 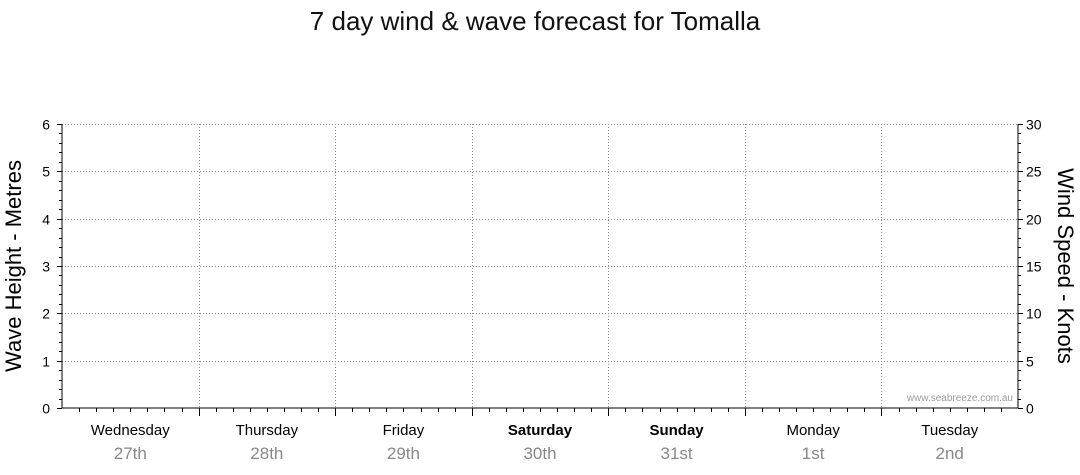 What do you see at coordinates (130, 430) in the screenshot?
I see `day-name-label: Wednesday` at bounding box center [130, 430].